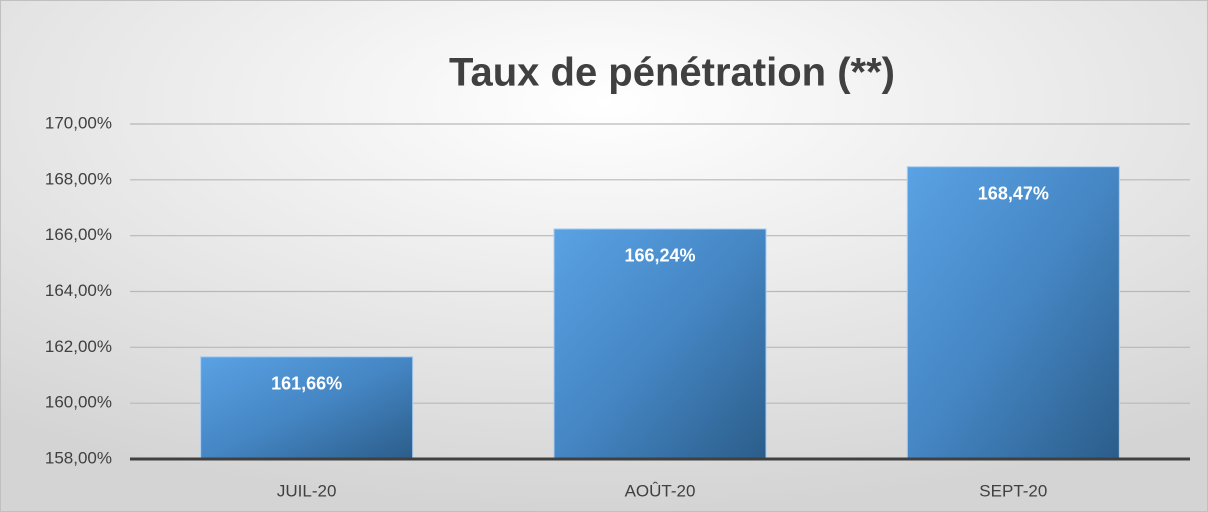 This screenshot has width=1208, height=512. Describe the element at coordinates (660, 490) in the screenshot. I see `x-tick-label: AOÛT-20` at that location.